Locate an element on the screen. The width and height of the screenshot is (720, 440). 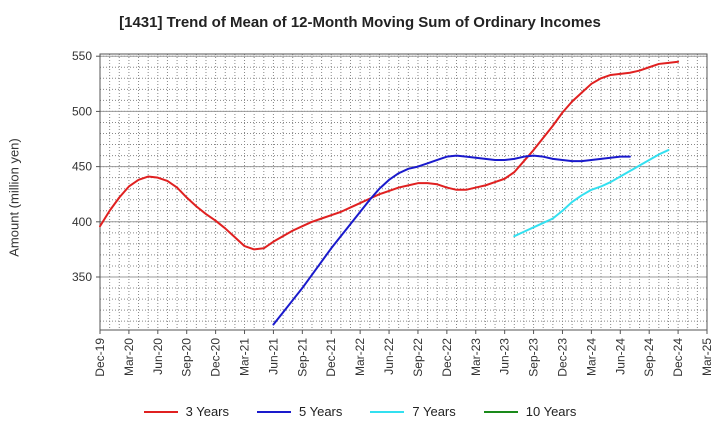
x-tick-label: Mar-21 is located at coordinates (245, 357).